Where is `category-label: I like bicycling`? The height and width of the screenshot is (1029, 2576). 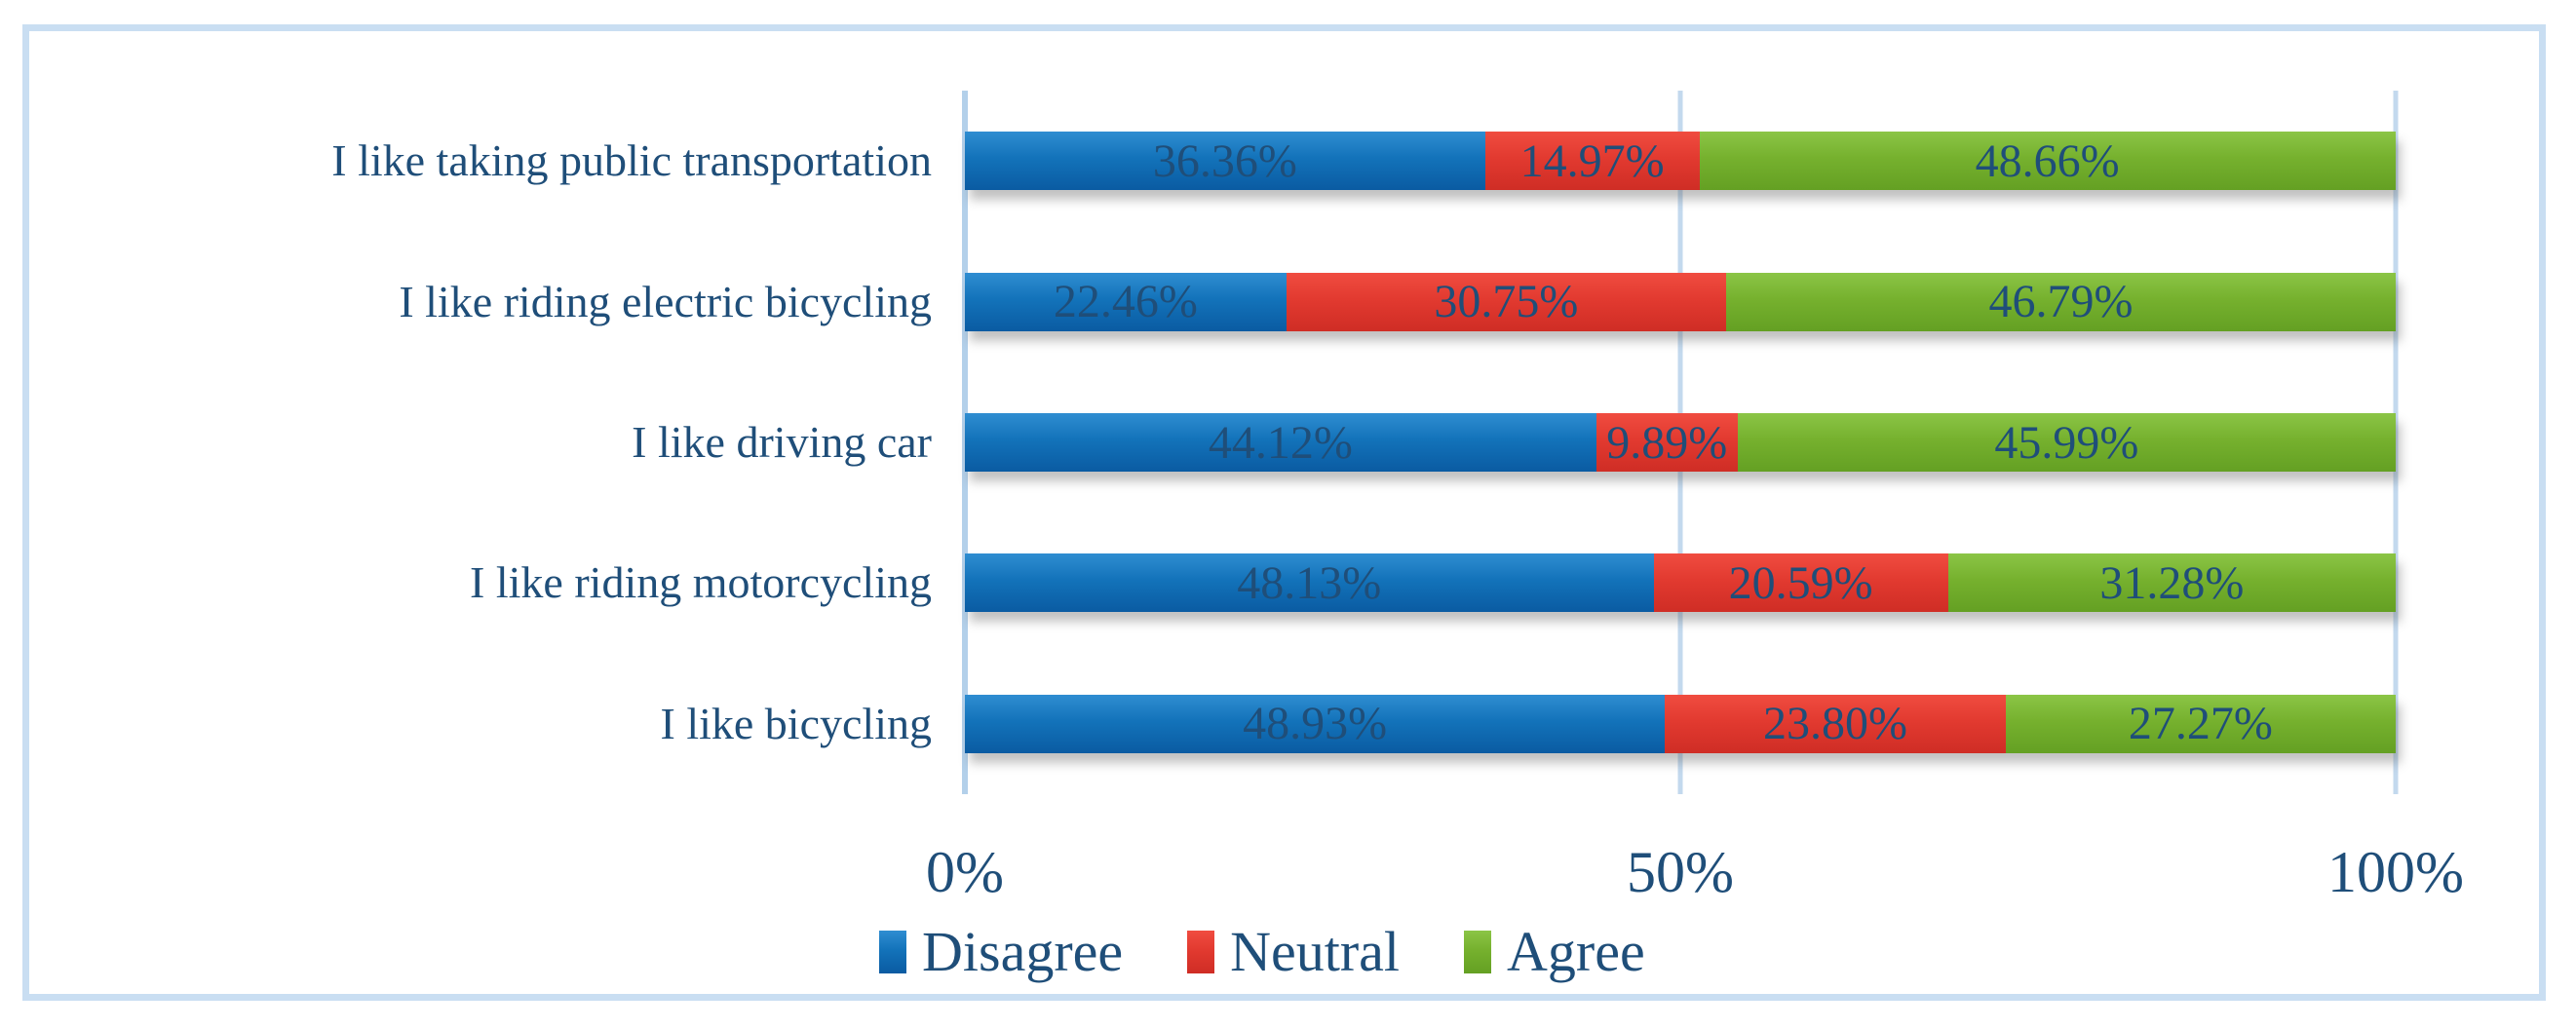 category-label: I like bicycling is located at coordinates (796, 723).